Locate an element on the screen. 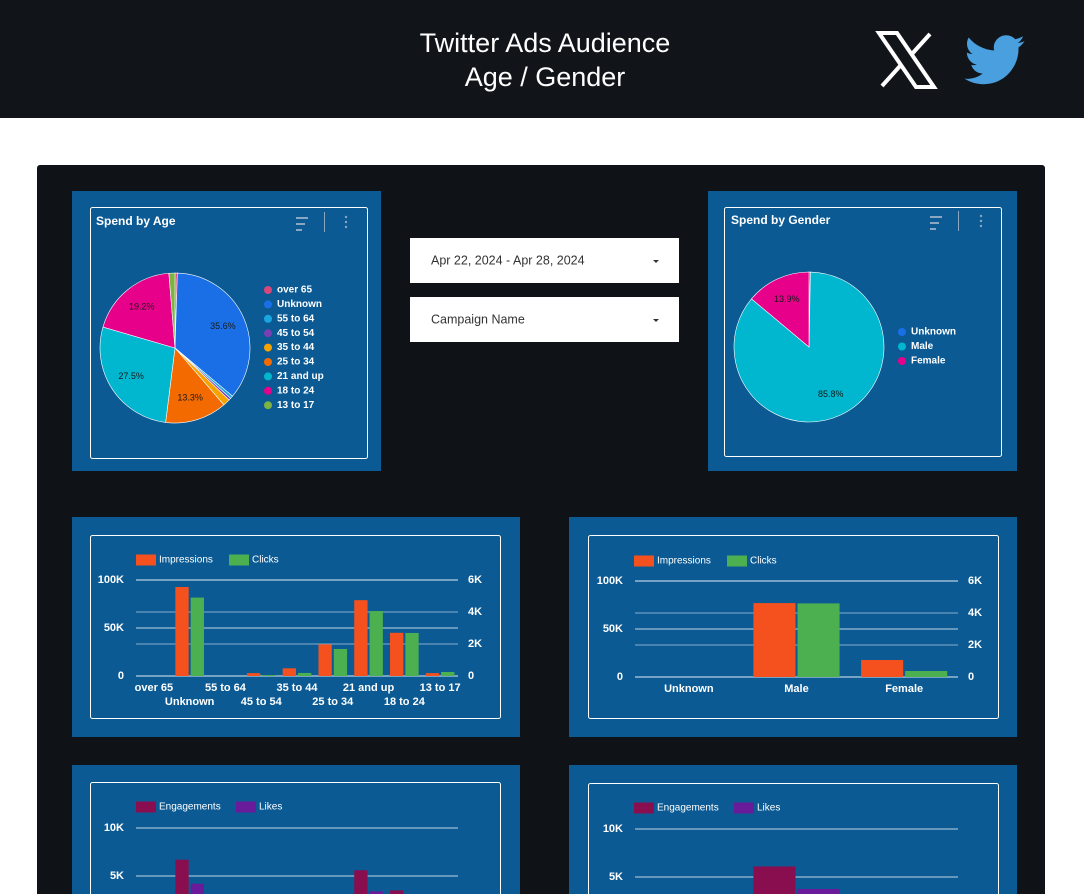 This screenshot has width=1084, height=894. twitter-logo is located at coordinates (994, 60).